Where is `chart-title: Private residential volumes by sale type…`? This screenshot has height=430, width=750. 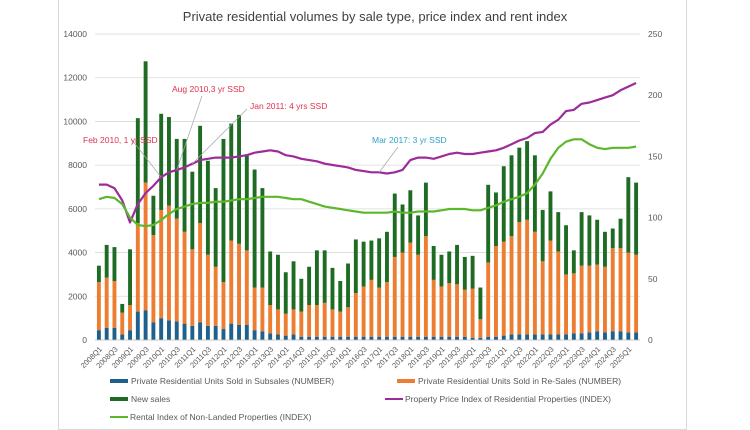
chart-title: Private residential volumes by sale type… is located at coordinates (375, 16).